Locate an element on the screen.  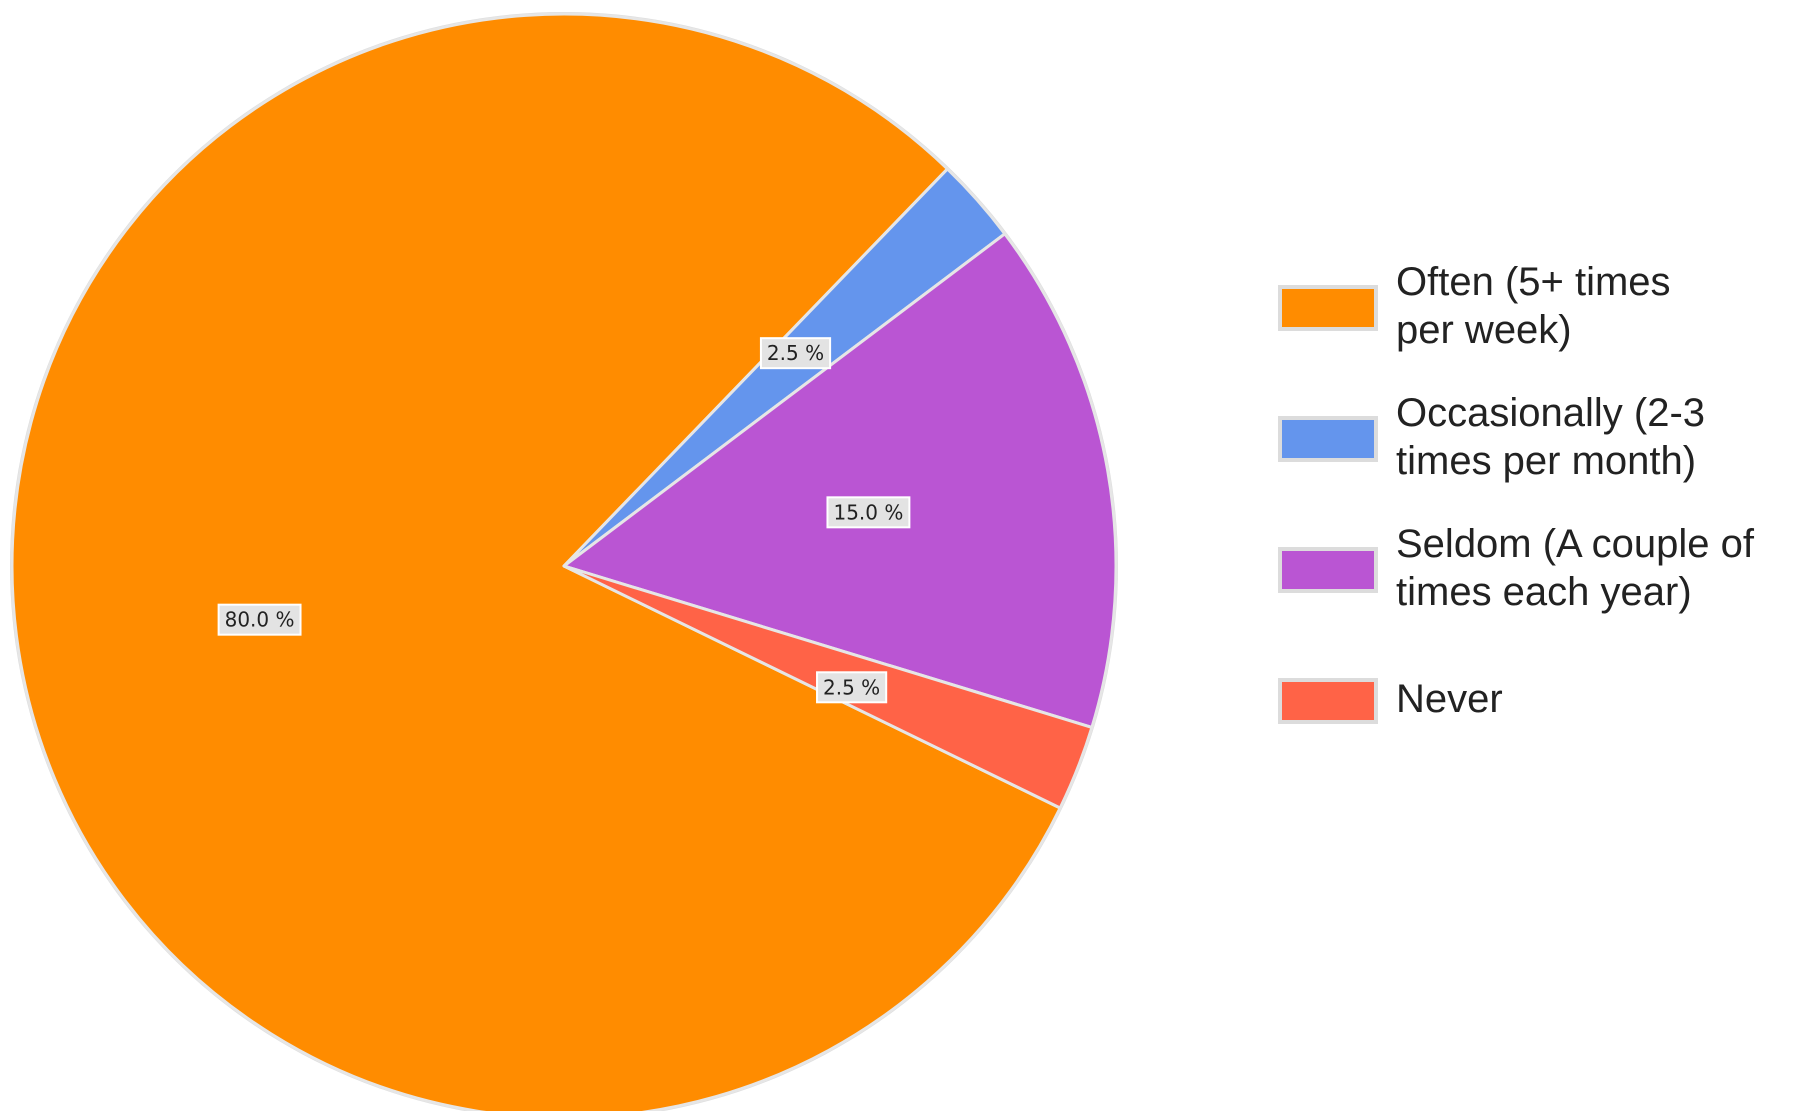
slice-label-seldom-a-couple-of-times-each-year: 15.0 % is located at coordinates (868, 512).